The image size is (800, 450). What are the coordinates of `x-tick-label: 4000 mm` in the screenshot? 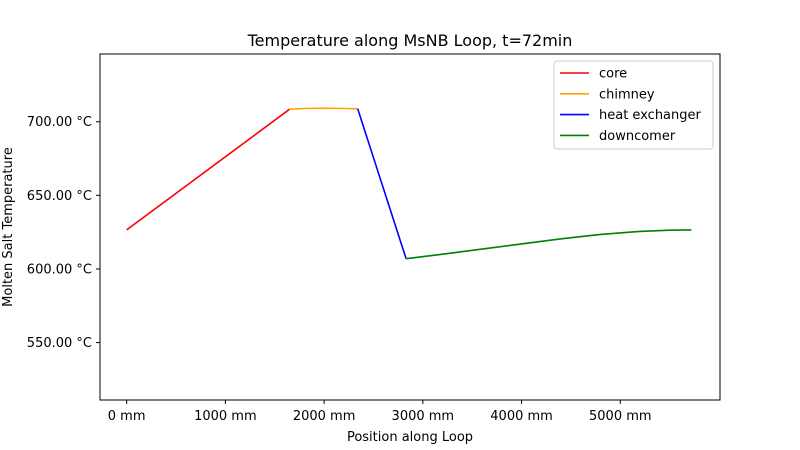 It's located at (521, 416).